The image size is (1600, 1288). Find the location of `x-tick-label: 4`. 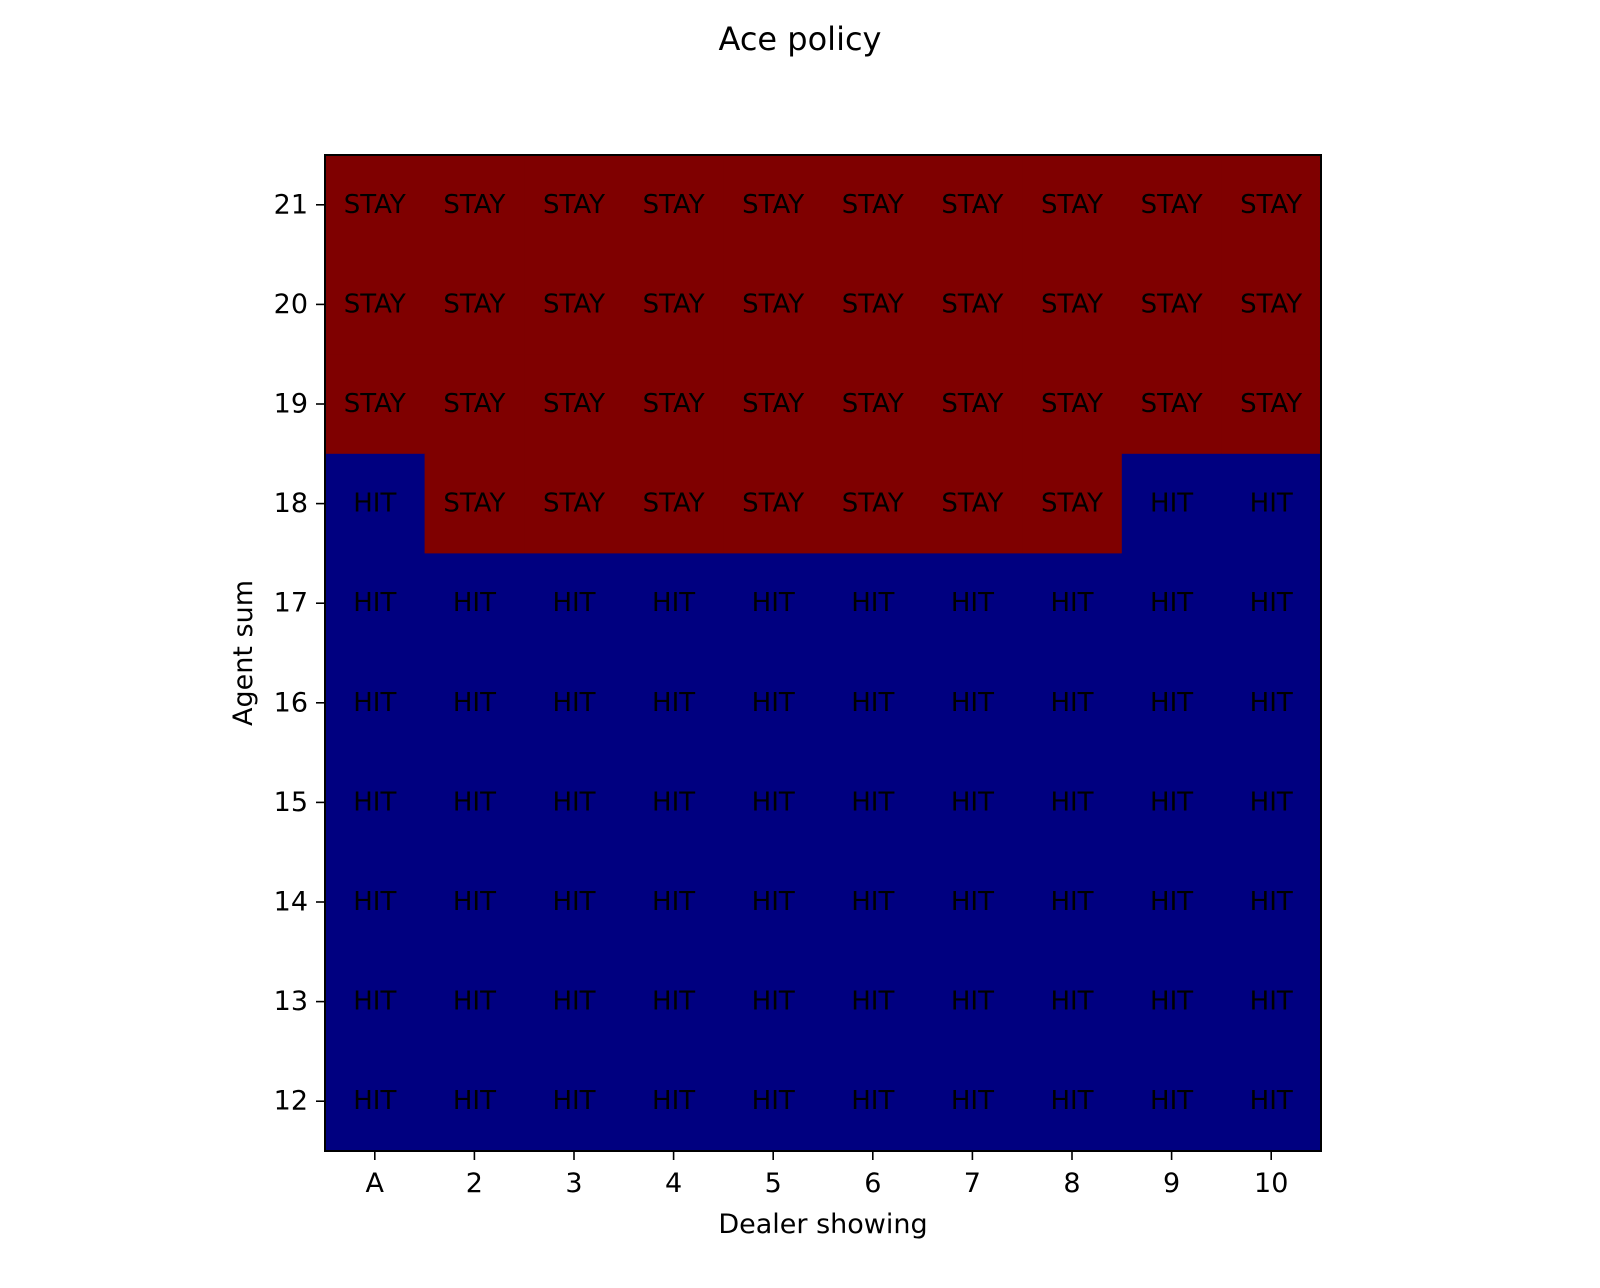

x-tick-label: 4 is located at coordinates (673, 1183).